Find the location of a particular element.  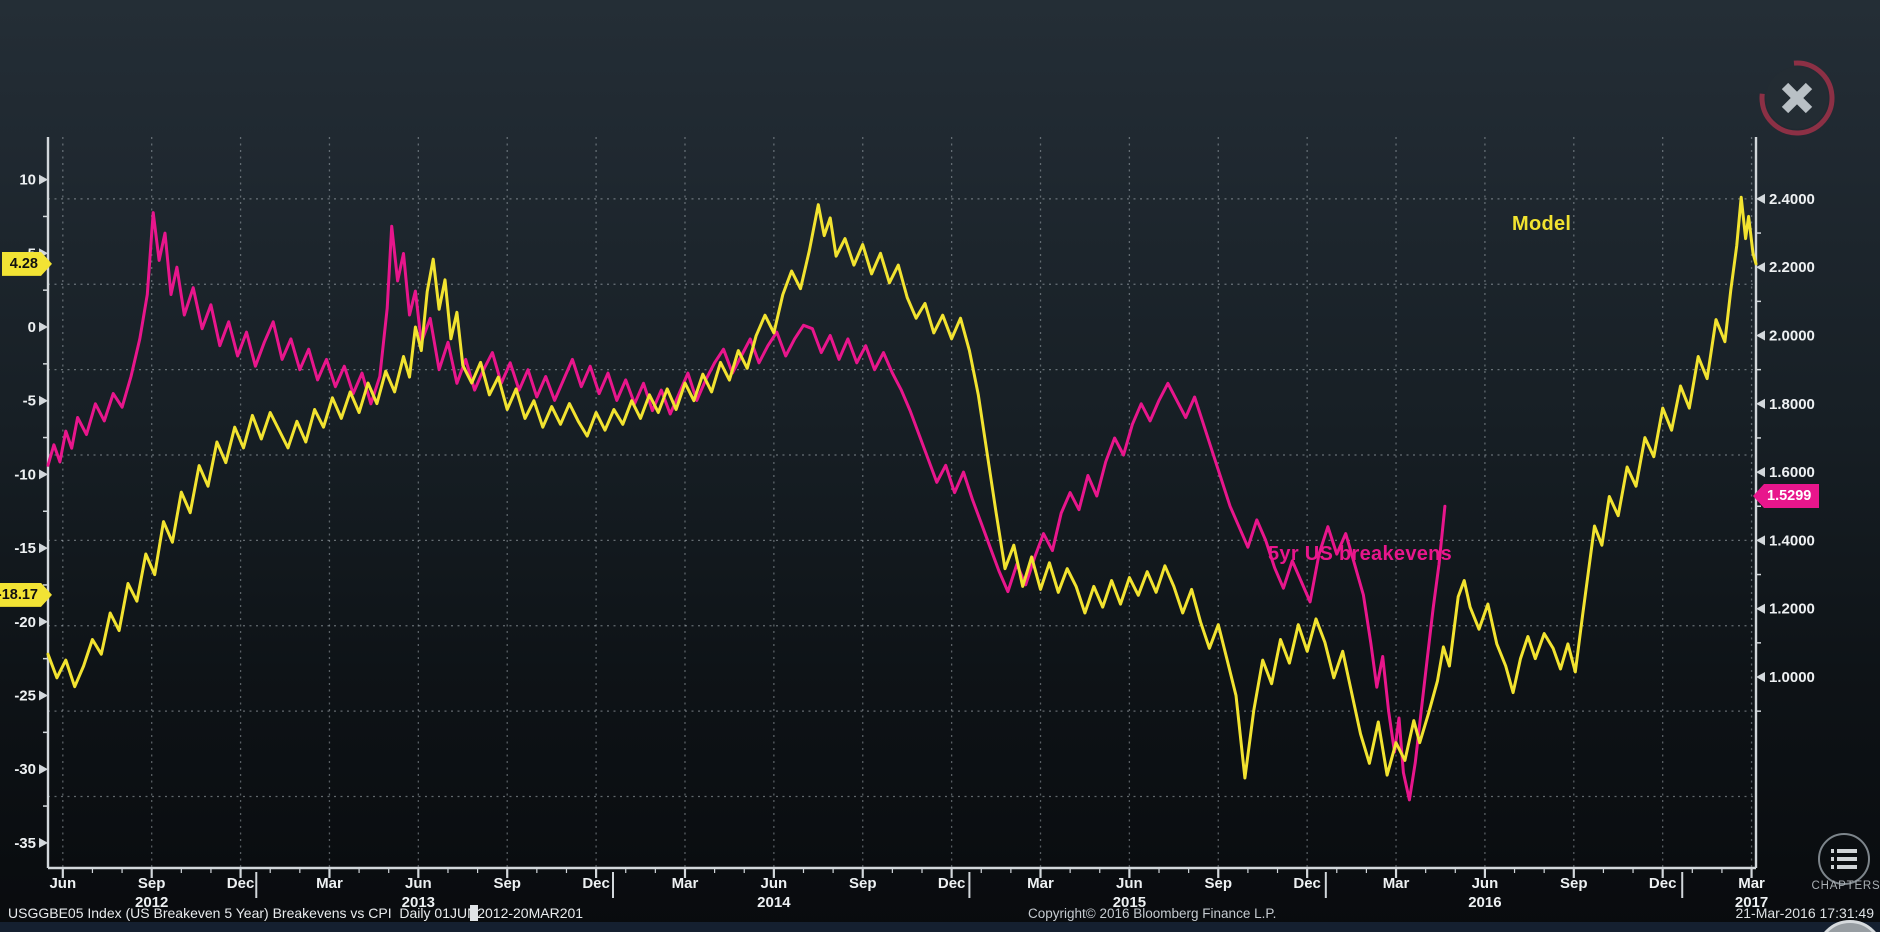

y-right-tick-label: 2.2000 is located at coordinates (1792, 267).